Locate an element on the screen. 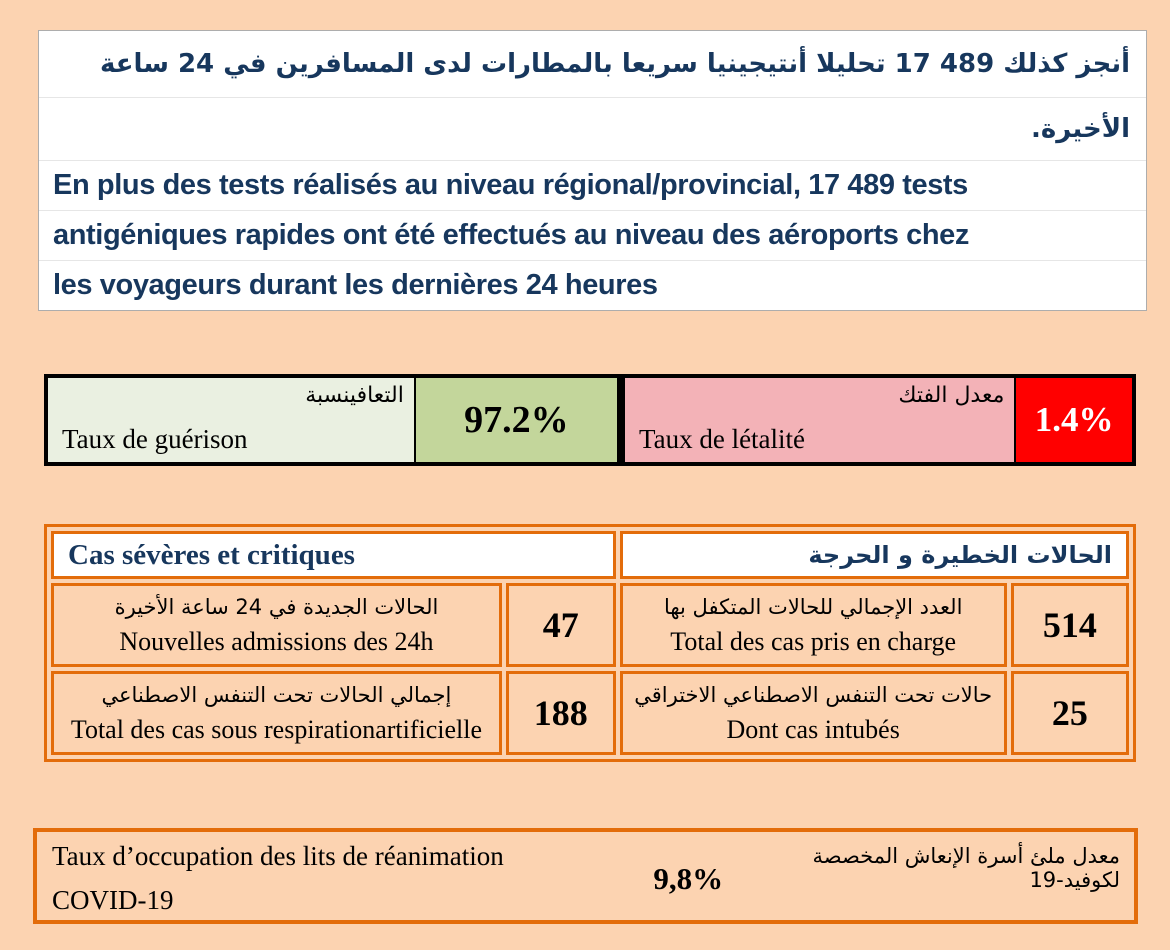 This screenshot has width=1170, height=950. total-cases-label-french: Total des cas pris en charge is located at coordinates (813, 641).